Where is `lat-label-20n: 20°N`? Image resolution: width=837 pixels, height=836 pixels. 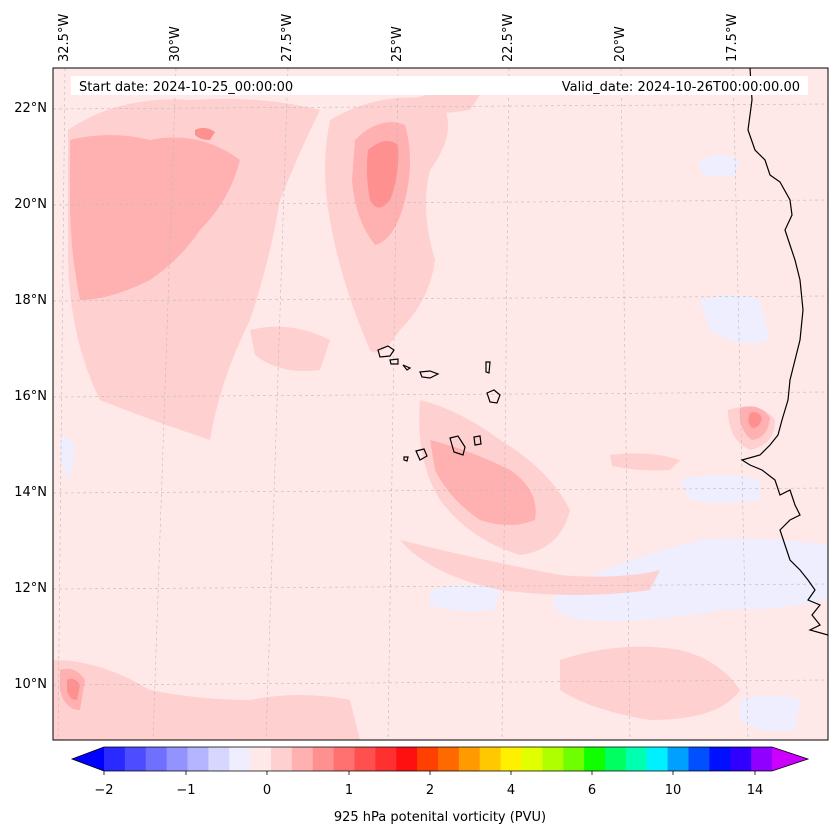
lat-label-20n: 20°N is located at coordinates (30, 204).